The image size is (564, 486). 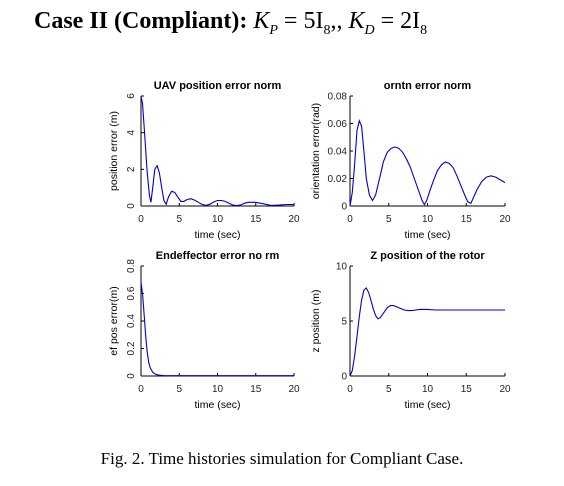 I want to click on chart-title: Z position of the rotor, so click(x=427, y=256).